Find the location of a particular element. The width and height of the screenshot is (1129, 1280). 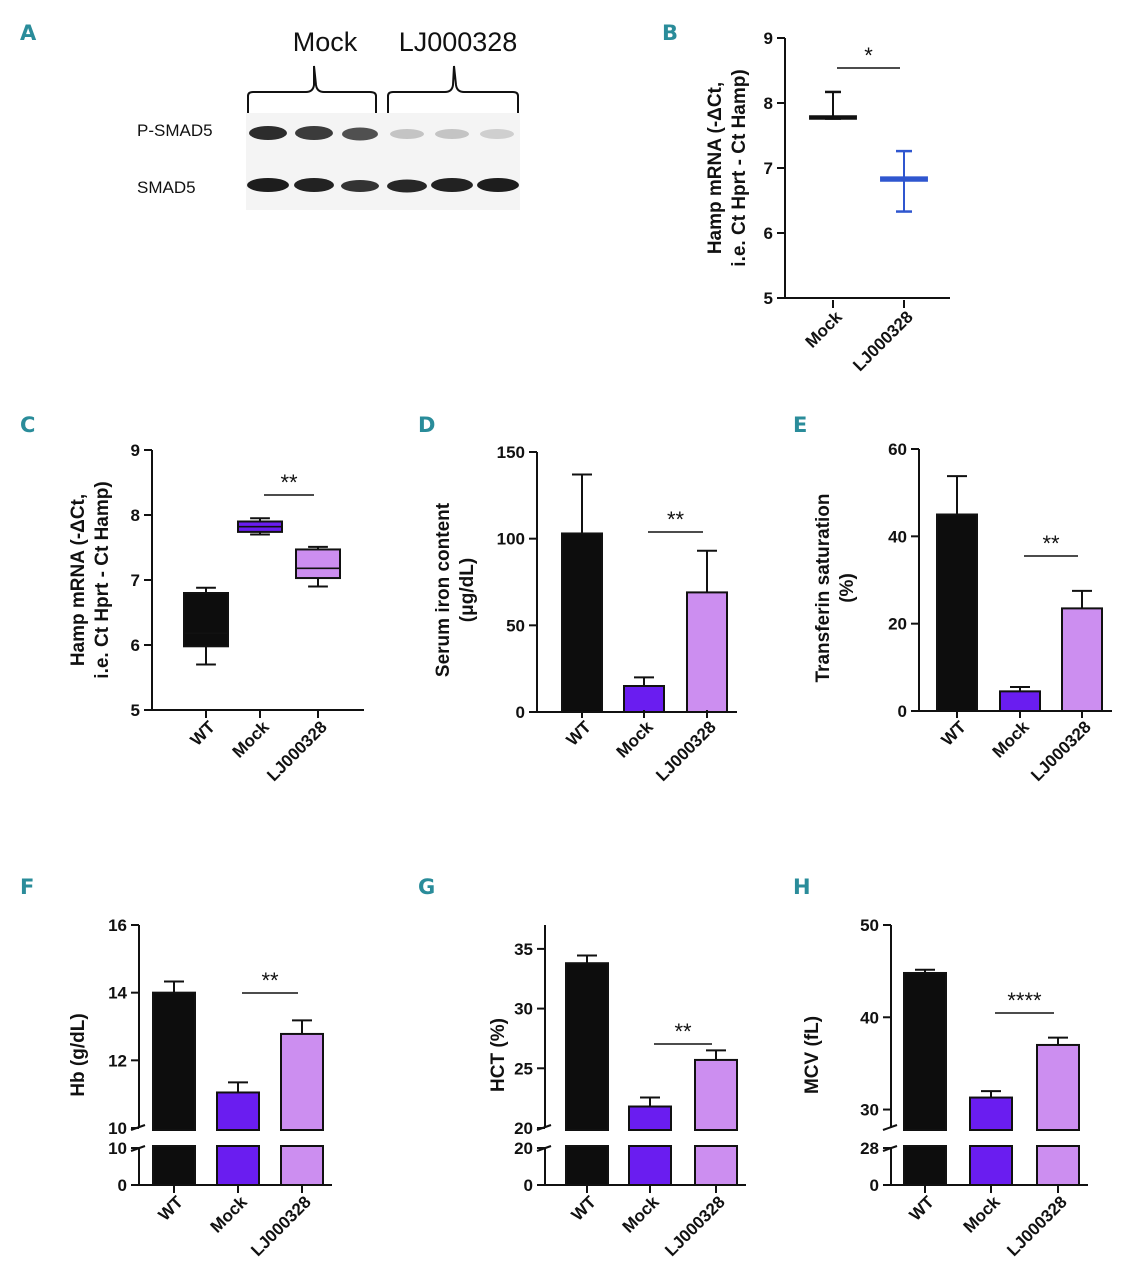

box-b-lj000328 is located at coordinates (904, 181).